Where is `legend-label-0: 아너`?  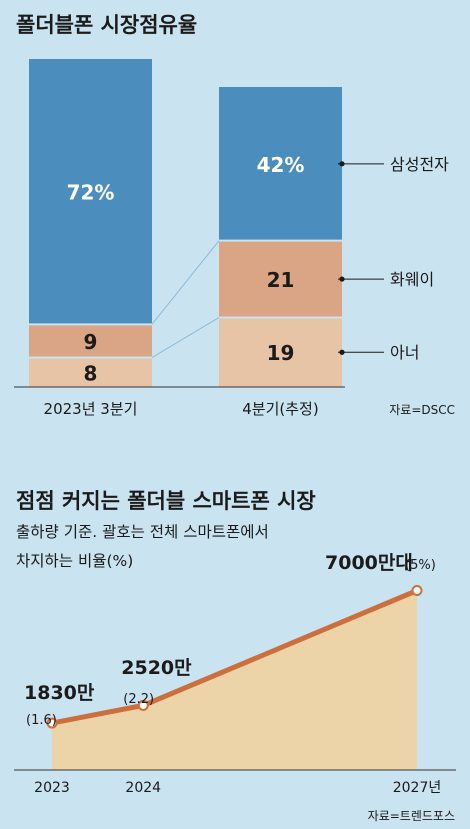
legend-label-0: 아너 is located at coordinates (404, 352).